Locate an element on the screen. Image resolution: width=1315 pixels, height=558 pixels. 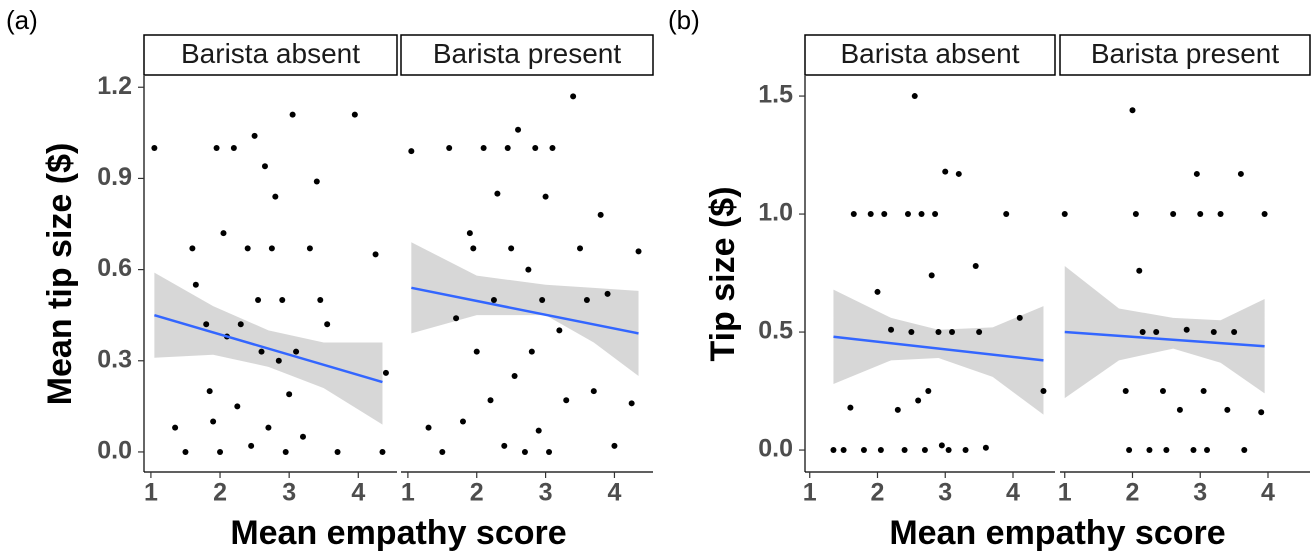
y-tick-label: 1.5 is located at coordinates (775, 95).